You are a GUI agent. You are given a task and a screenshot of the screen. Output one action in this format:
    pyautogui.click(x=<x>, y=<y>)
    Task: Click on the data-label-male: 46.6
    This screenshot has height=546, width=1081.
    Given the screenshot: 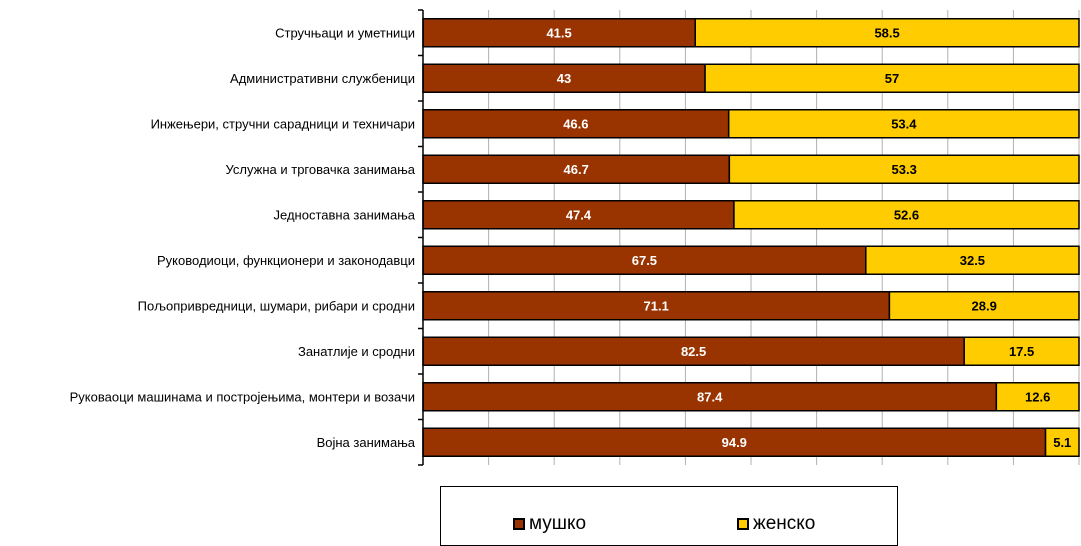 What is the action you would take?
    pyautogui.click(x=575, y=123)
    